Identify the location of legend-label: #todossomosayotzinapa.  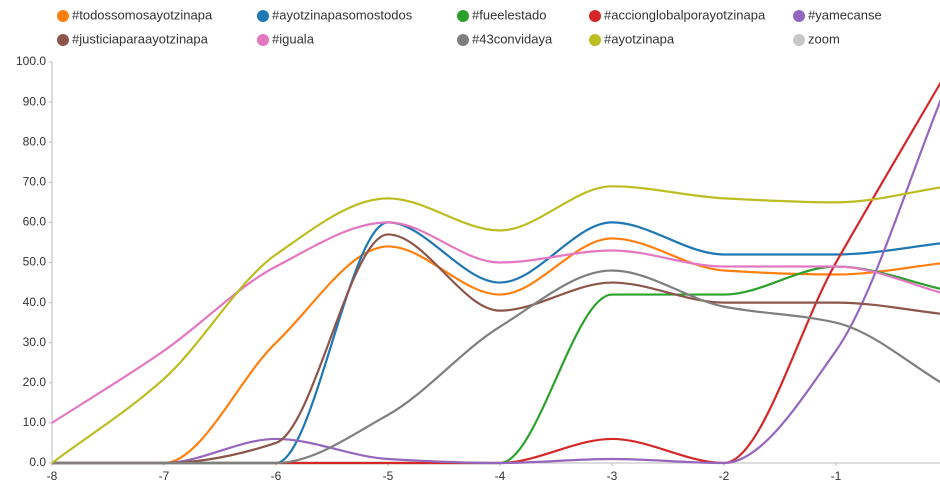
(142, 14).